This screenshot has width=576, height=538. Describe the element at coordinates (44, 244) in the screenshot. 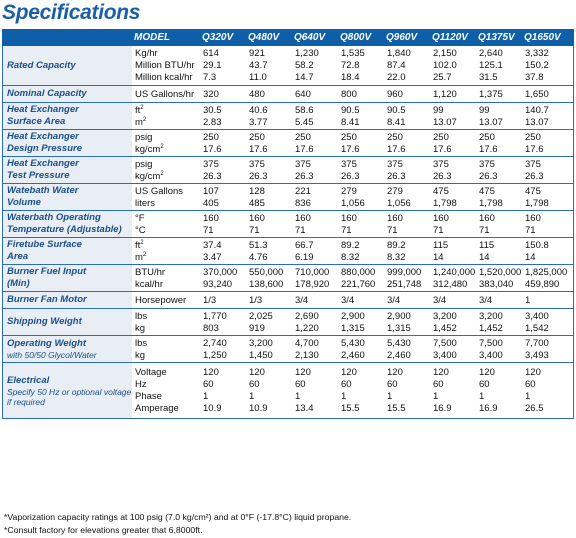

I see `row-label-line: Firetube Surface` at that location.